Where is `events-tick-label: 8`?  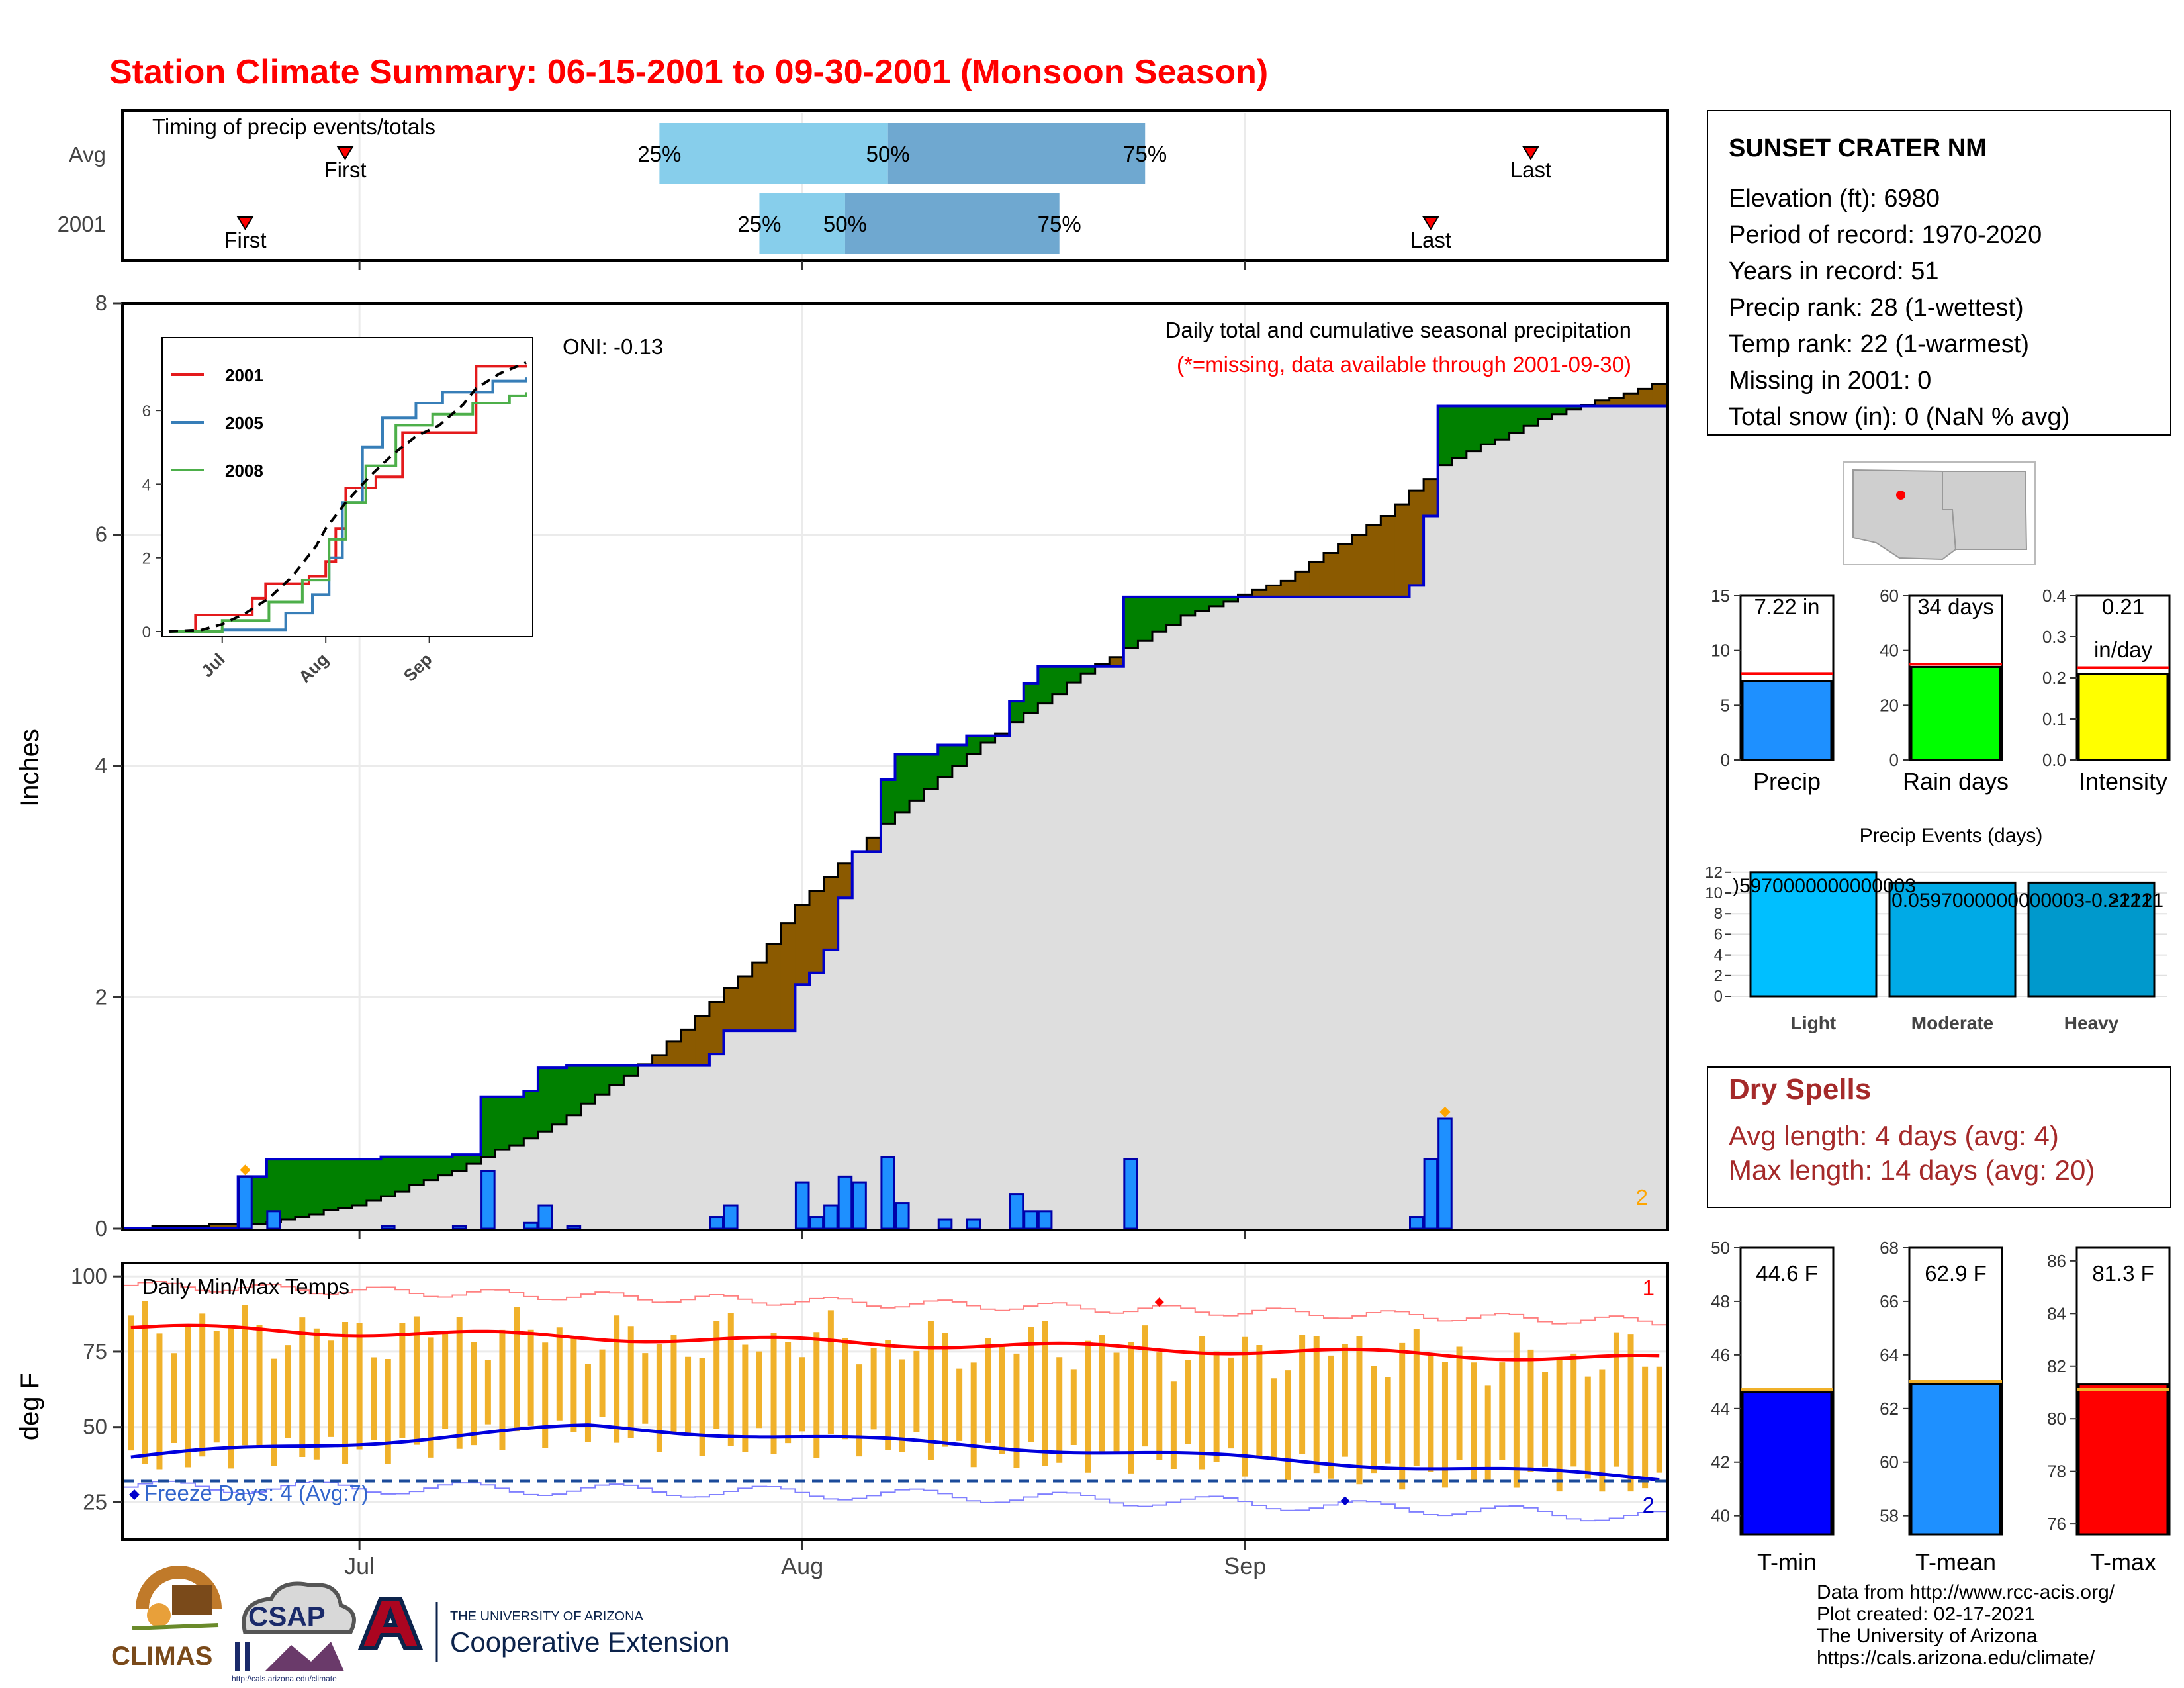 events-tick-label: 8 is located at coordinates (1718, 914).